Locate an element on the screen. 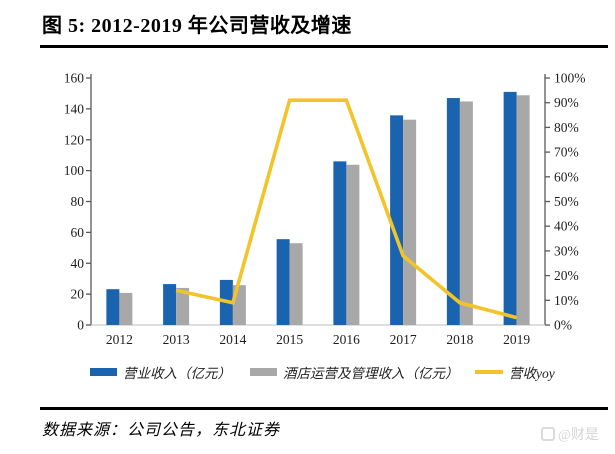 The image size is (615, 454). x-axis-label: 2019 is located at coordinates (516, 339).